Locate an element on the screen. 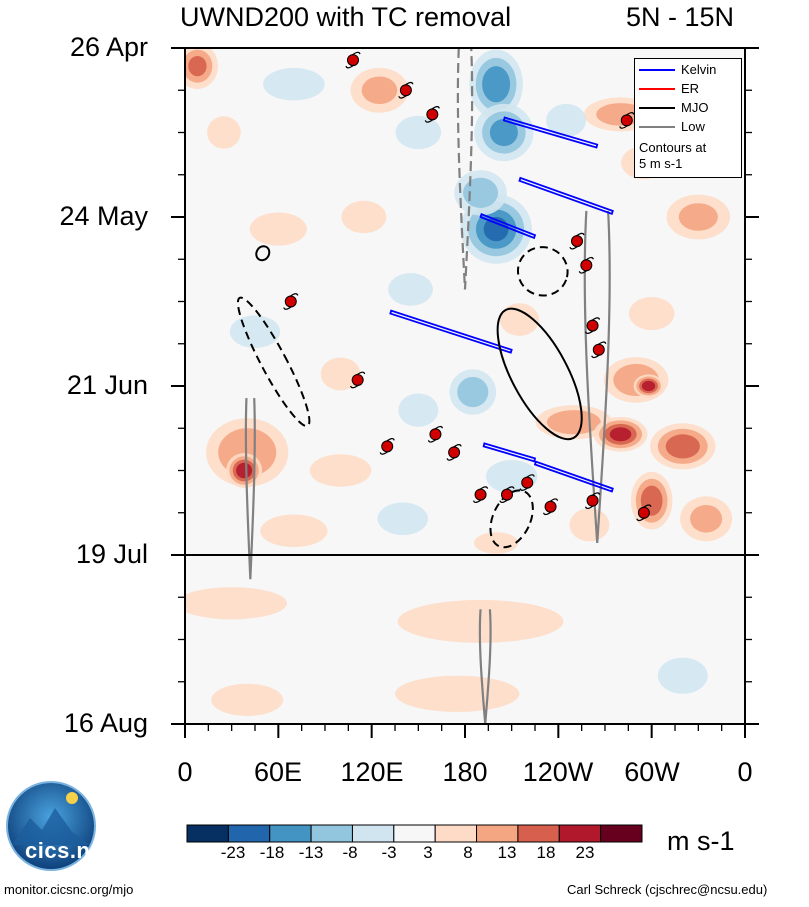 This screenshot has width=809, height=907. y-tick-label: 26 Apr is located at coordinates (108, 47).